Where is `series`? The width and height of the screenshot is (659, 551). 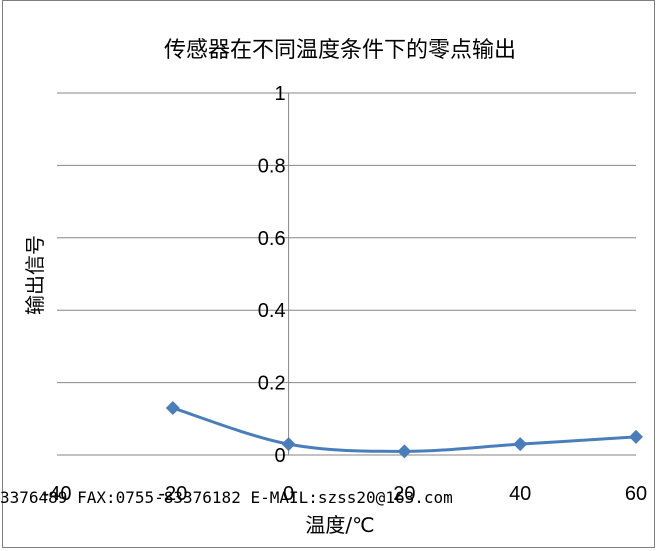
series is located at coordinates (404, 429).